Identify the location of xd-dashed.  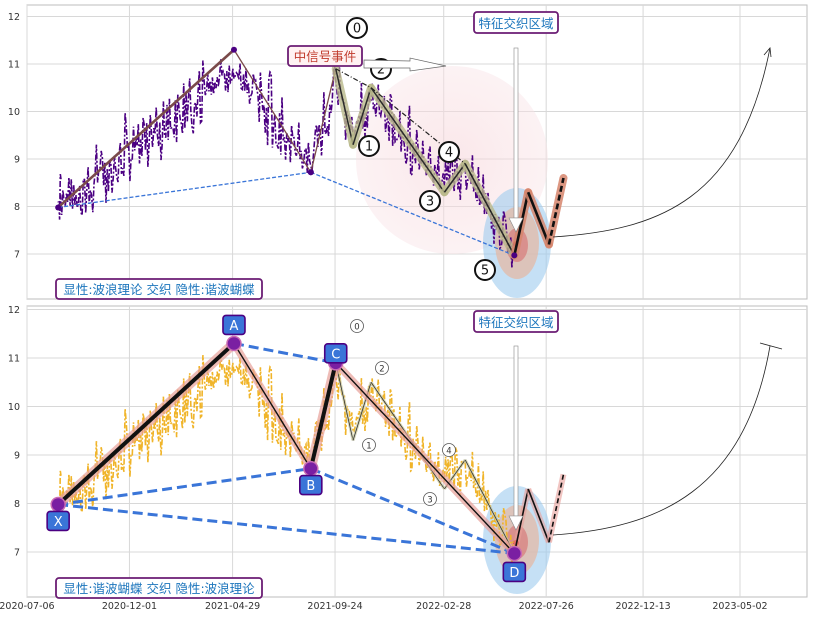
(286, 528).